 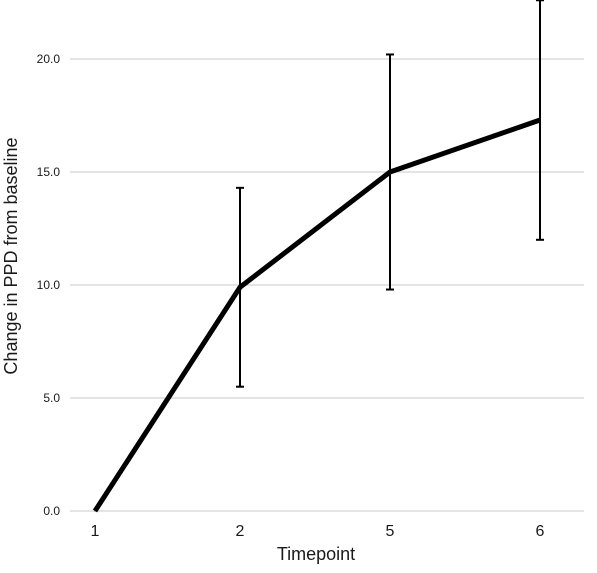 What do you see at coordinates (51, 398) in the screenshot?
I see `y-tick-label: 5.0` at bounding box center [51, 398].